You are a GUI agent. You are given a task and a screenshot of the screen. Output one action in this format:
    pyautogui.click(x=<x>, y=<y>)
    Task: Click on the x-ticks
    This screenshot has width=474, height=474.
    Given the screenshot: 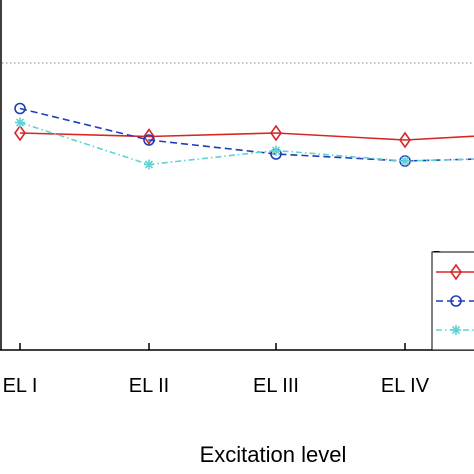 What is the action you would take?
    pyautogui.click(x=212, y=346)
    